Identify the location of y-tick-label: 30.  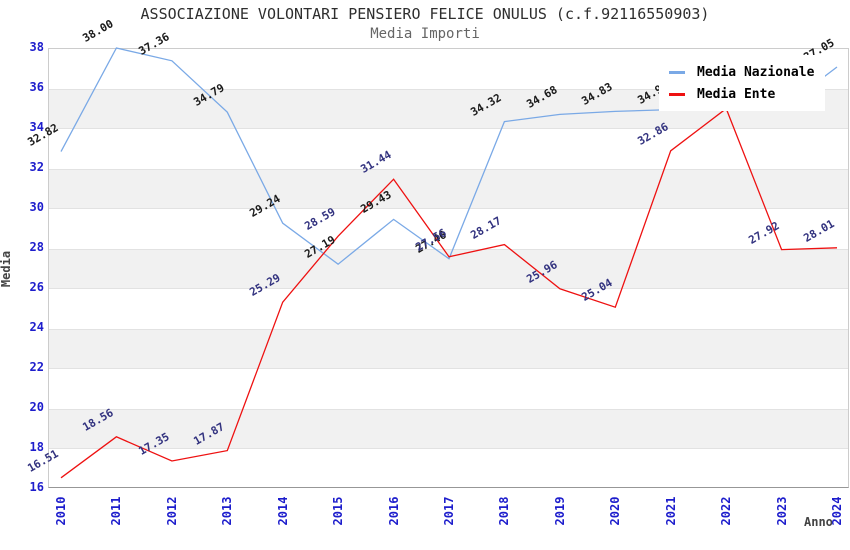
(36, 207).